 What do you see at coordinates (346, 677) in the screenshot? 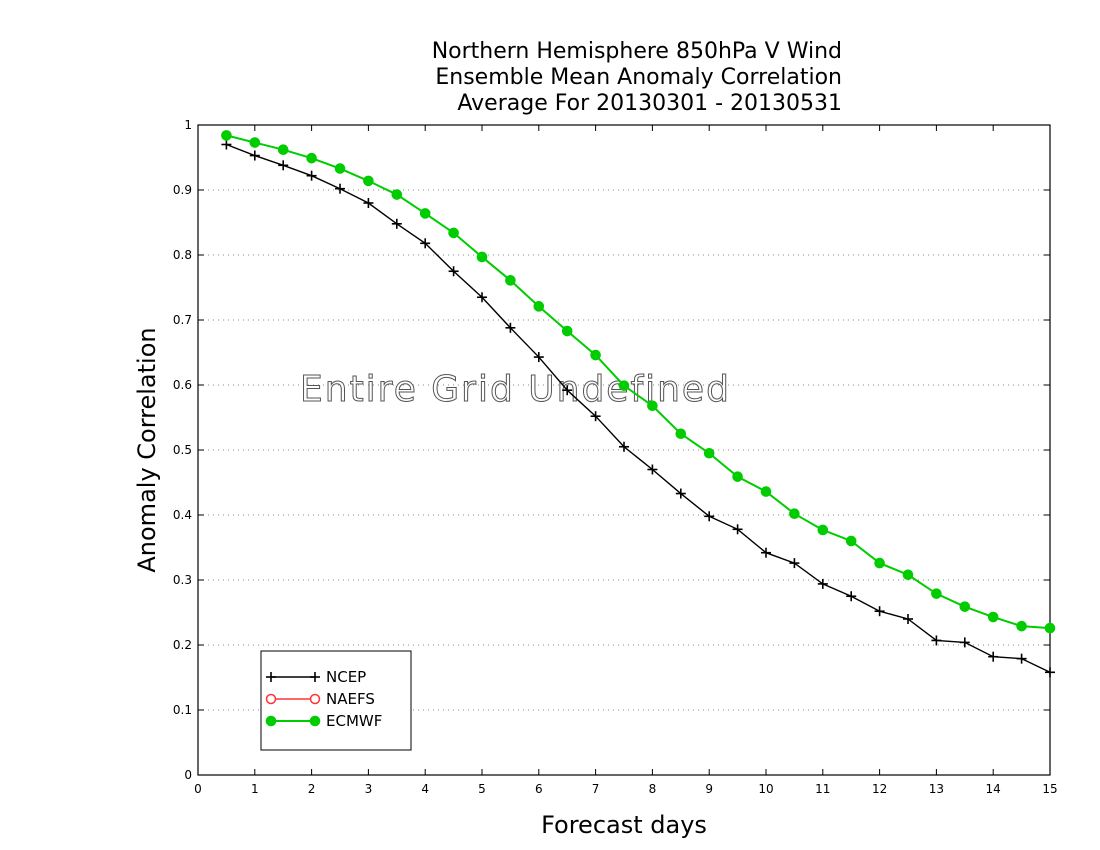
I see `legend-label-ncep: NCEP` at bounding box center [346, 677].